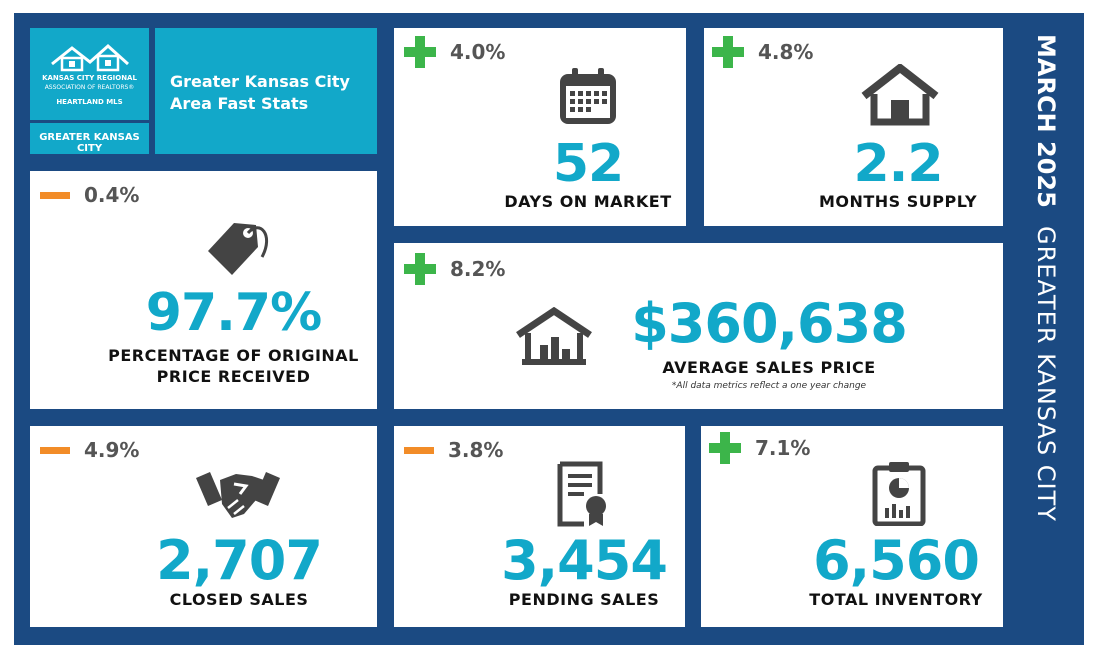  I want to click on avg-sales-price-change: 8.2%, so click(454, 269).